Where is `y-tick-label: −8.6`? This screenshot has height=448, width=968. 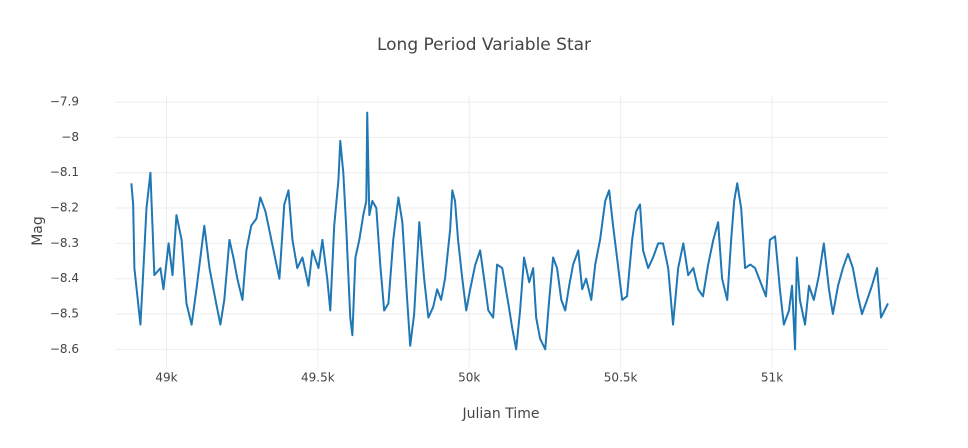 y-tick-label: −8.6 is located at coordinates (64, 349).